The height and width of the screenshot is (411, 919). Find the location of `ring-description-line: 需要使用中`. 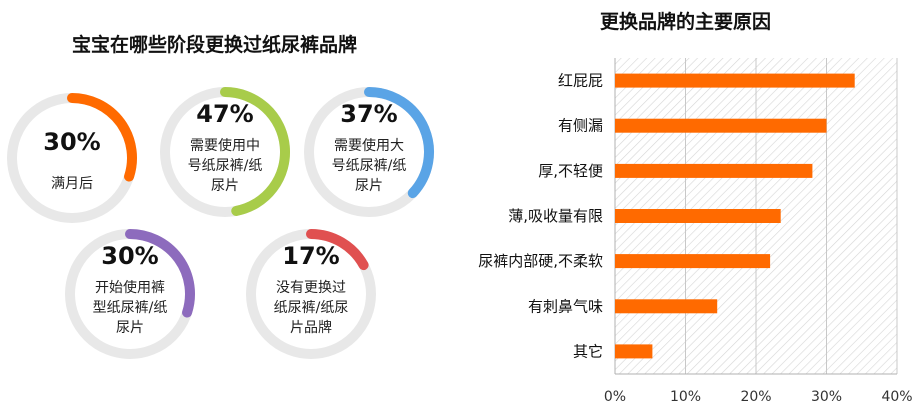

ring-description-line: 需要使用中 is located at coordinates (225, 145).